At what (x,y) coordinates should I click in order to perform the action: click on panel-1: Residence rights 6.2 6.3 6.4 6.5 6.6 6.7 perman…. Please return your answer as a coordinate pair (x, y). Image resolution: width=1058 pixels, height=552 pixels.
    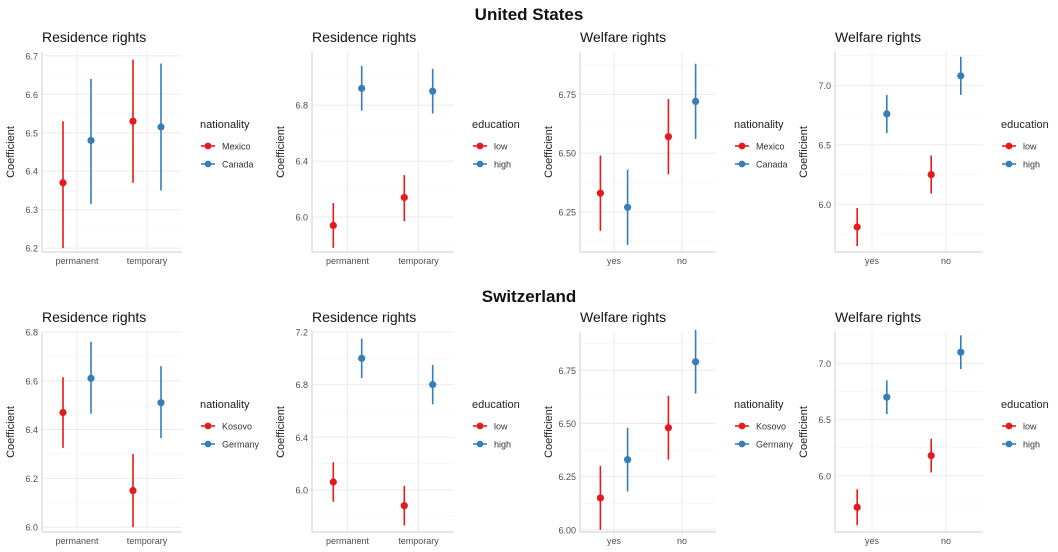
    Looking at the image, I should click on (129, 147).